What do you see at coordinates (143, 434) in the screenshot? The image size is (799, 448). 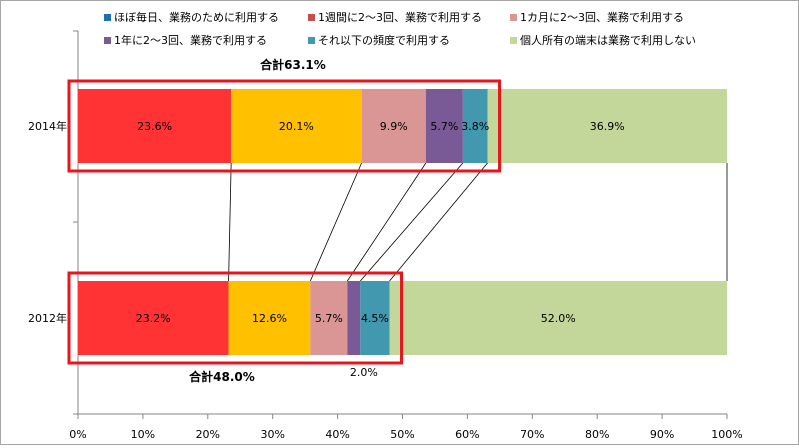 I see `x-tick-label-10%: 10%` at bounding box center [143, 434].